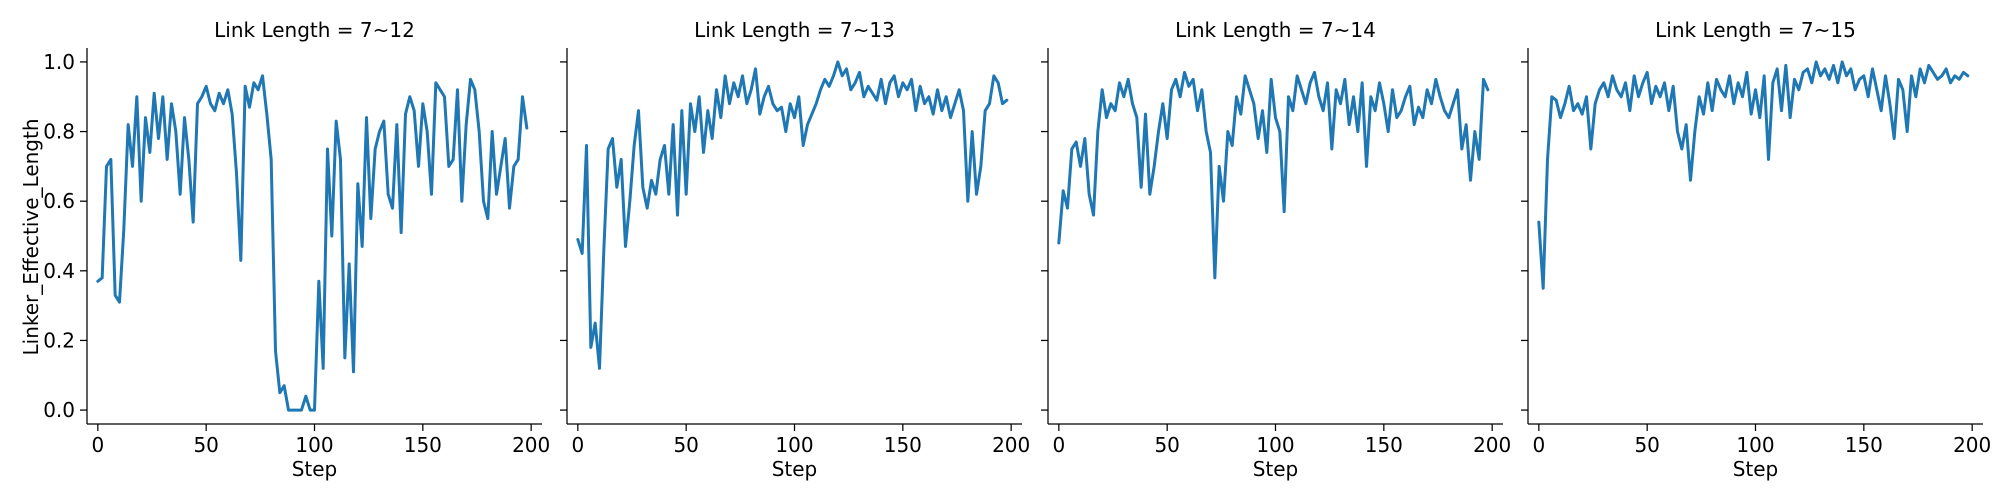 This screenshot has height=500, width=2000. Describe the element at coordinates (794, 30) in the screenshot. I see `panel-title: Link Length = 7~13` at that location.